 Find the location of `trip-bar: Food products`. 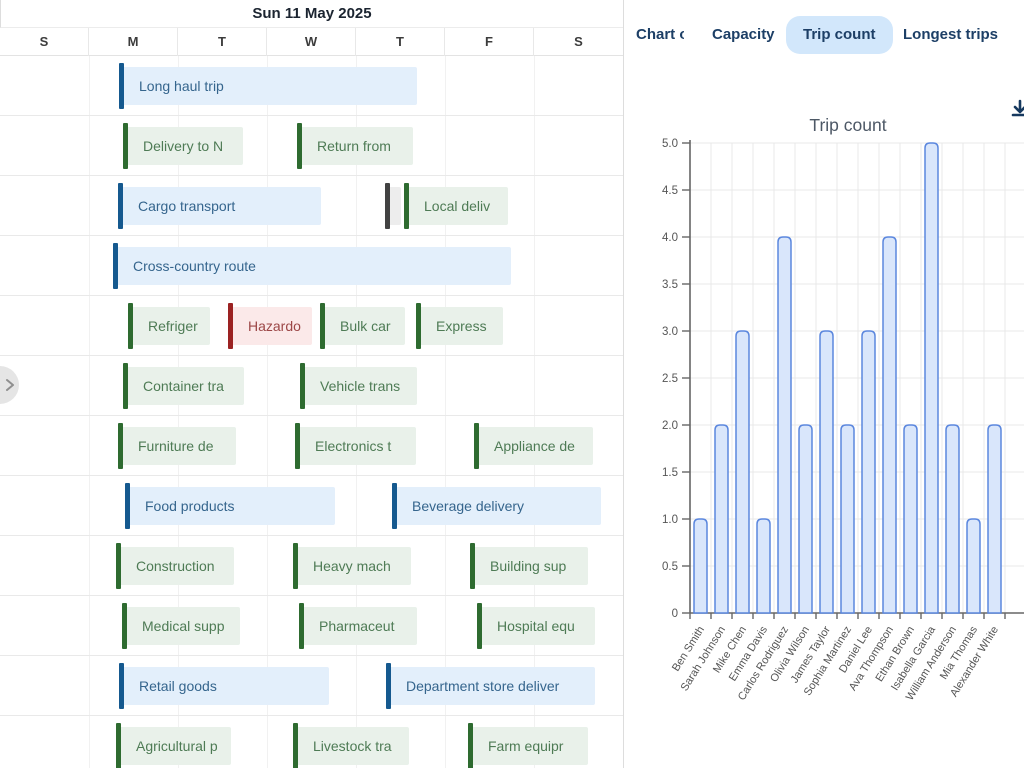

trip-bar: Food products is located at coordinates (230, 506).